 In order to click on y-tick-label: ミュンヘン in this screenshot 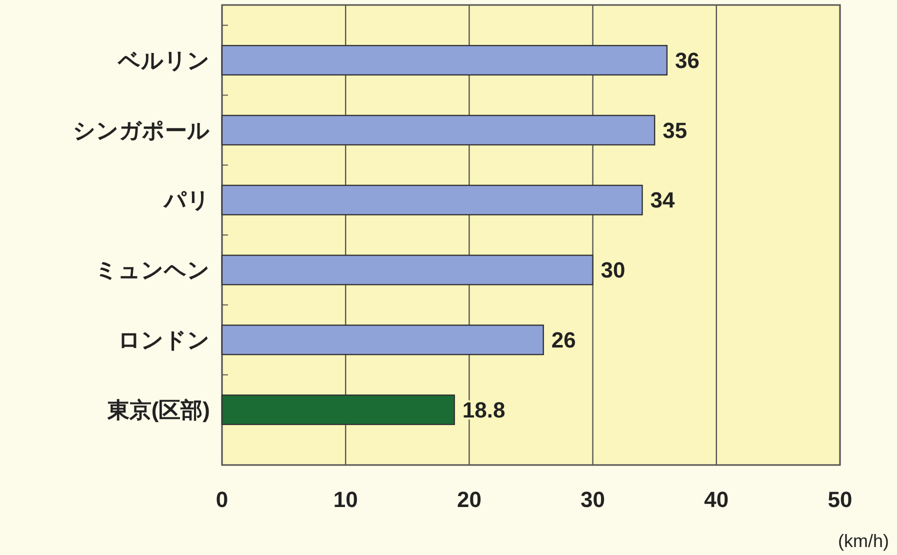, I will do `click(152, 270)`.